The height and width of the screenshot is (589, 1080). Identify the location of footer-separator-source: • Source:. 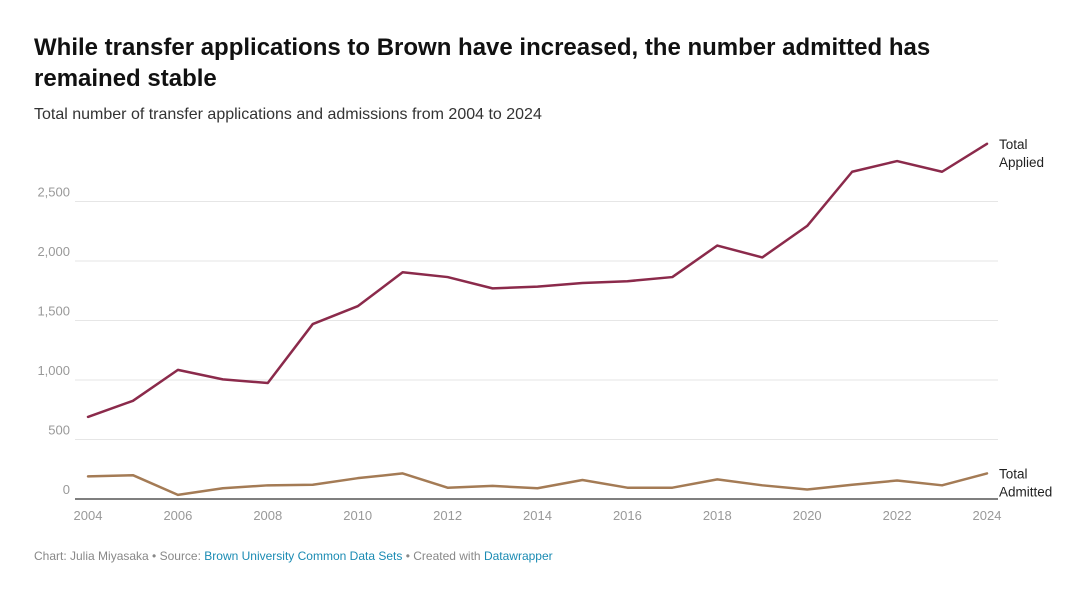
(176, 556).